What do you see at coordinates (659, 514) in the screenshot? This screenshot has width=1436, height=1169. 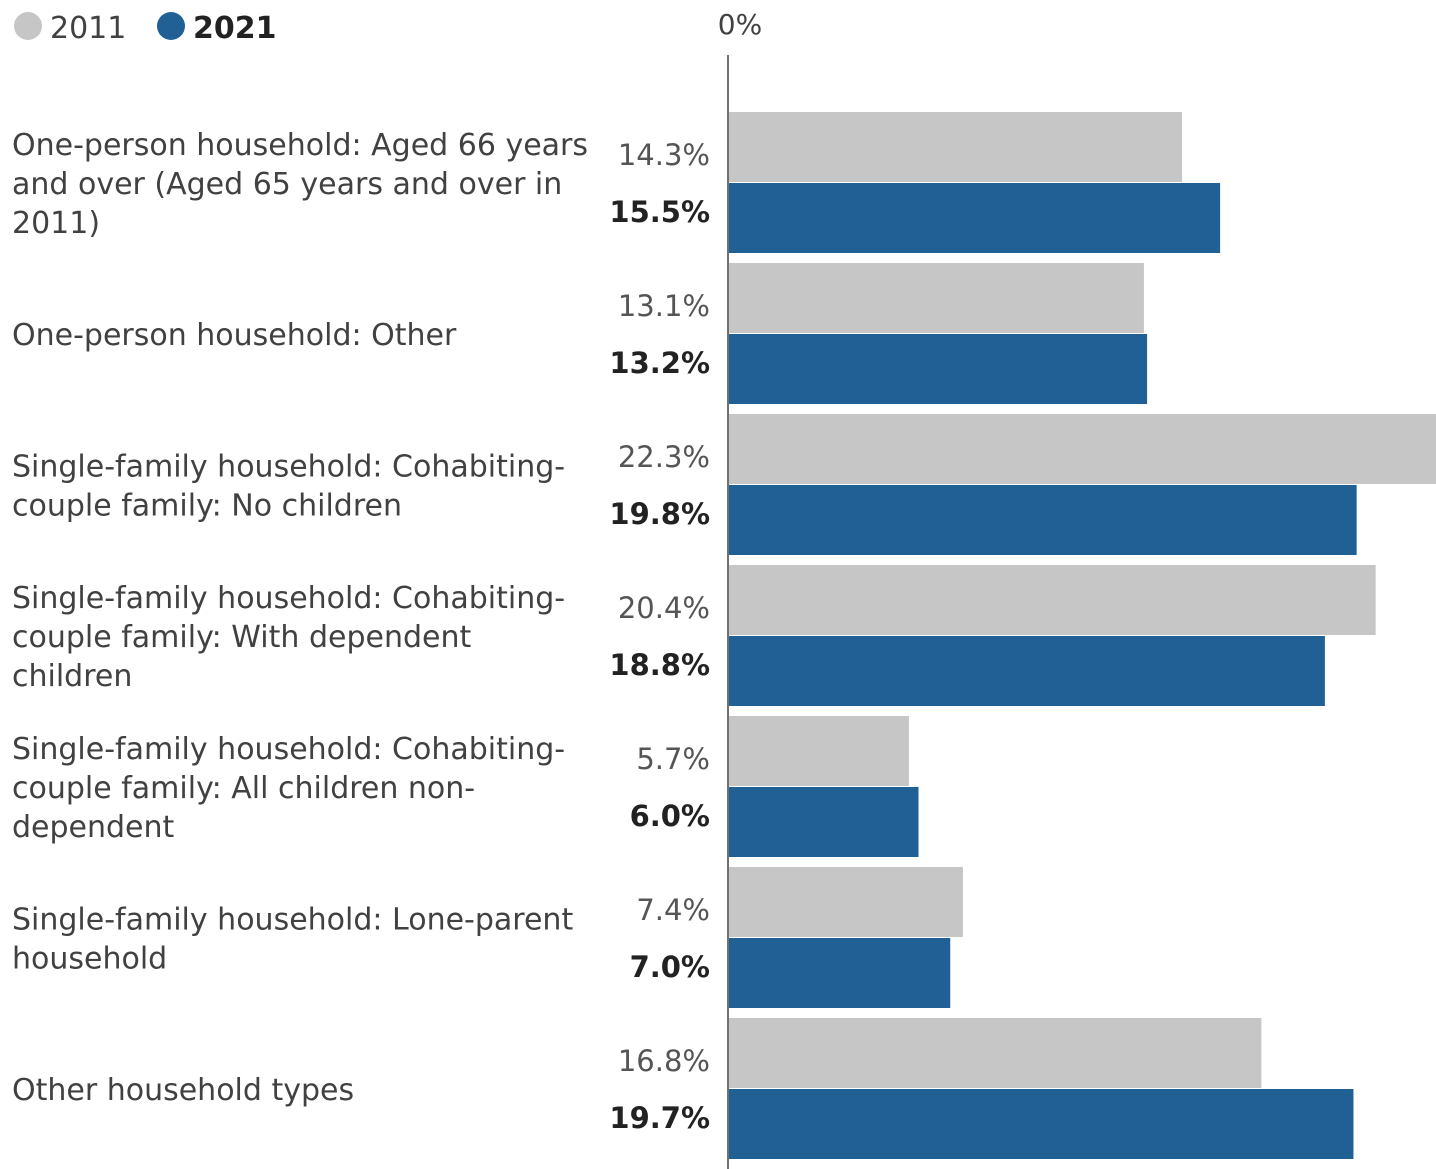 I see `value-label-2021: 19.8%` at bounding box center [659, 514].